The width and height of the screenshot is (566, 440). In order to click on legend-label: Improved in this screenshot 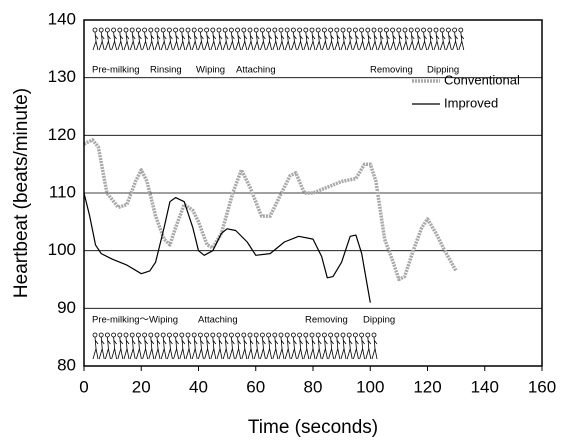, I will do `click(471, 102)`.